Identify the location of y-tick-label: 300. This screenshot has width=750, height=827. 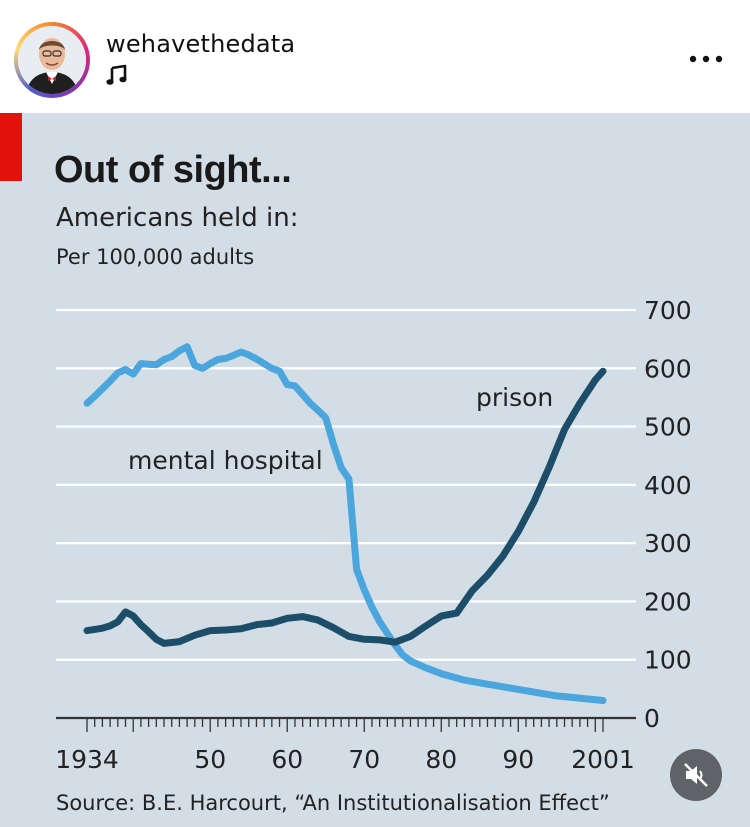
(668, 543).